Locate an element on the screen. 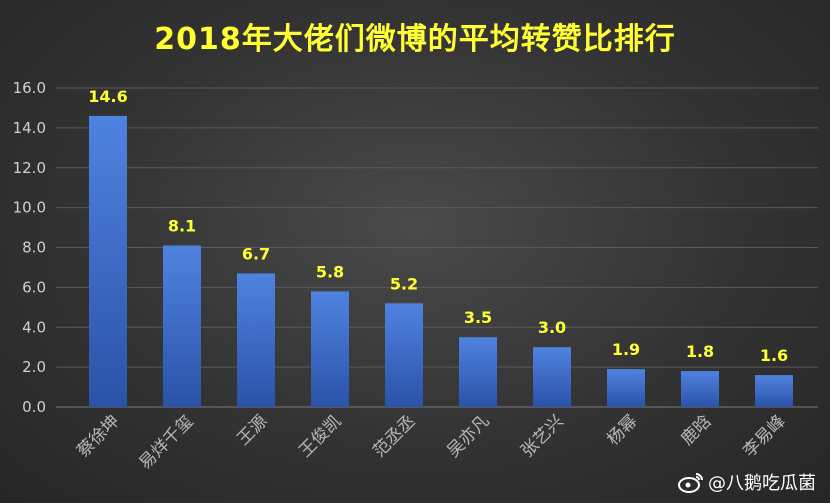  data-label: 14.6 is located at coordinates (107, 96).